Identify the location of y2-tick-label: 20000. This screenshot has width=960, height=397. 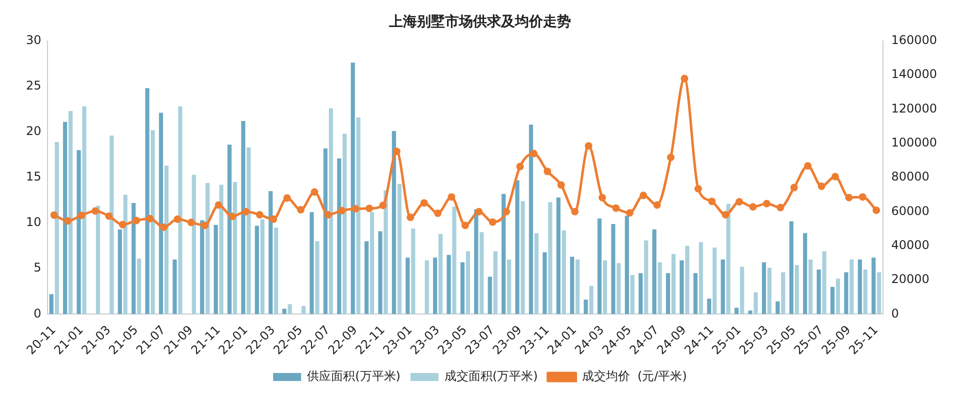
(910, 279).